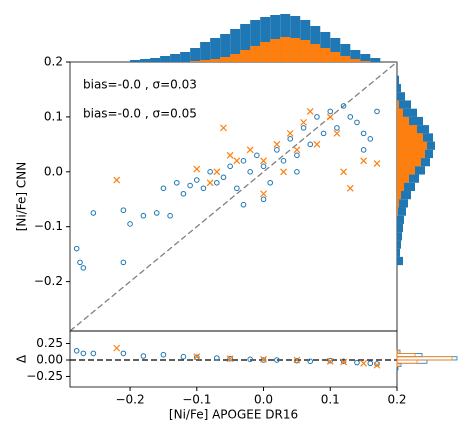 Image resolution: width=468 pixels, height=433 pixels. Describe the element at coordinates (396, 400) in the screenshot. I see `x-tick-label: 0.2` at that location.